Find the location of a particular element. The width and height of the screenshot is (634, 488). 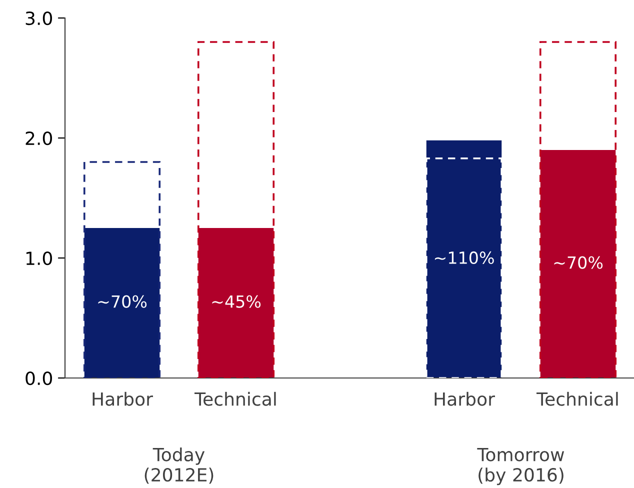

y-tick-label: 3.0 is located at coordinates (39, 18).